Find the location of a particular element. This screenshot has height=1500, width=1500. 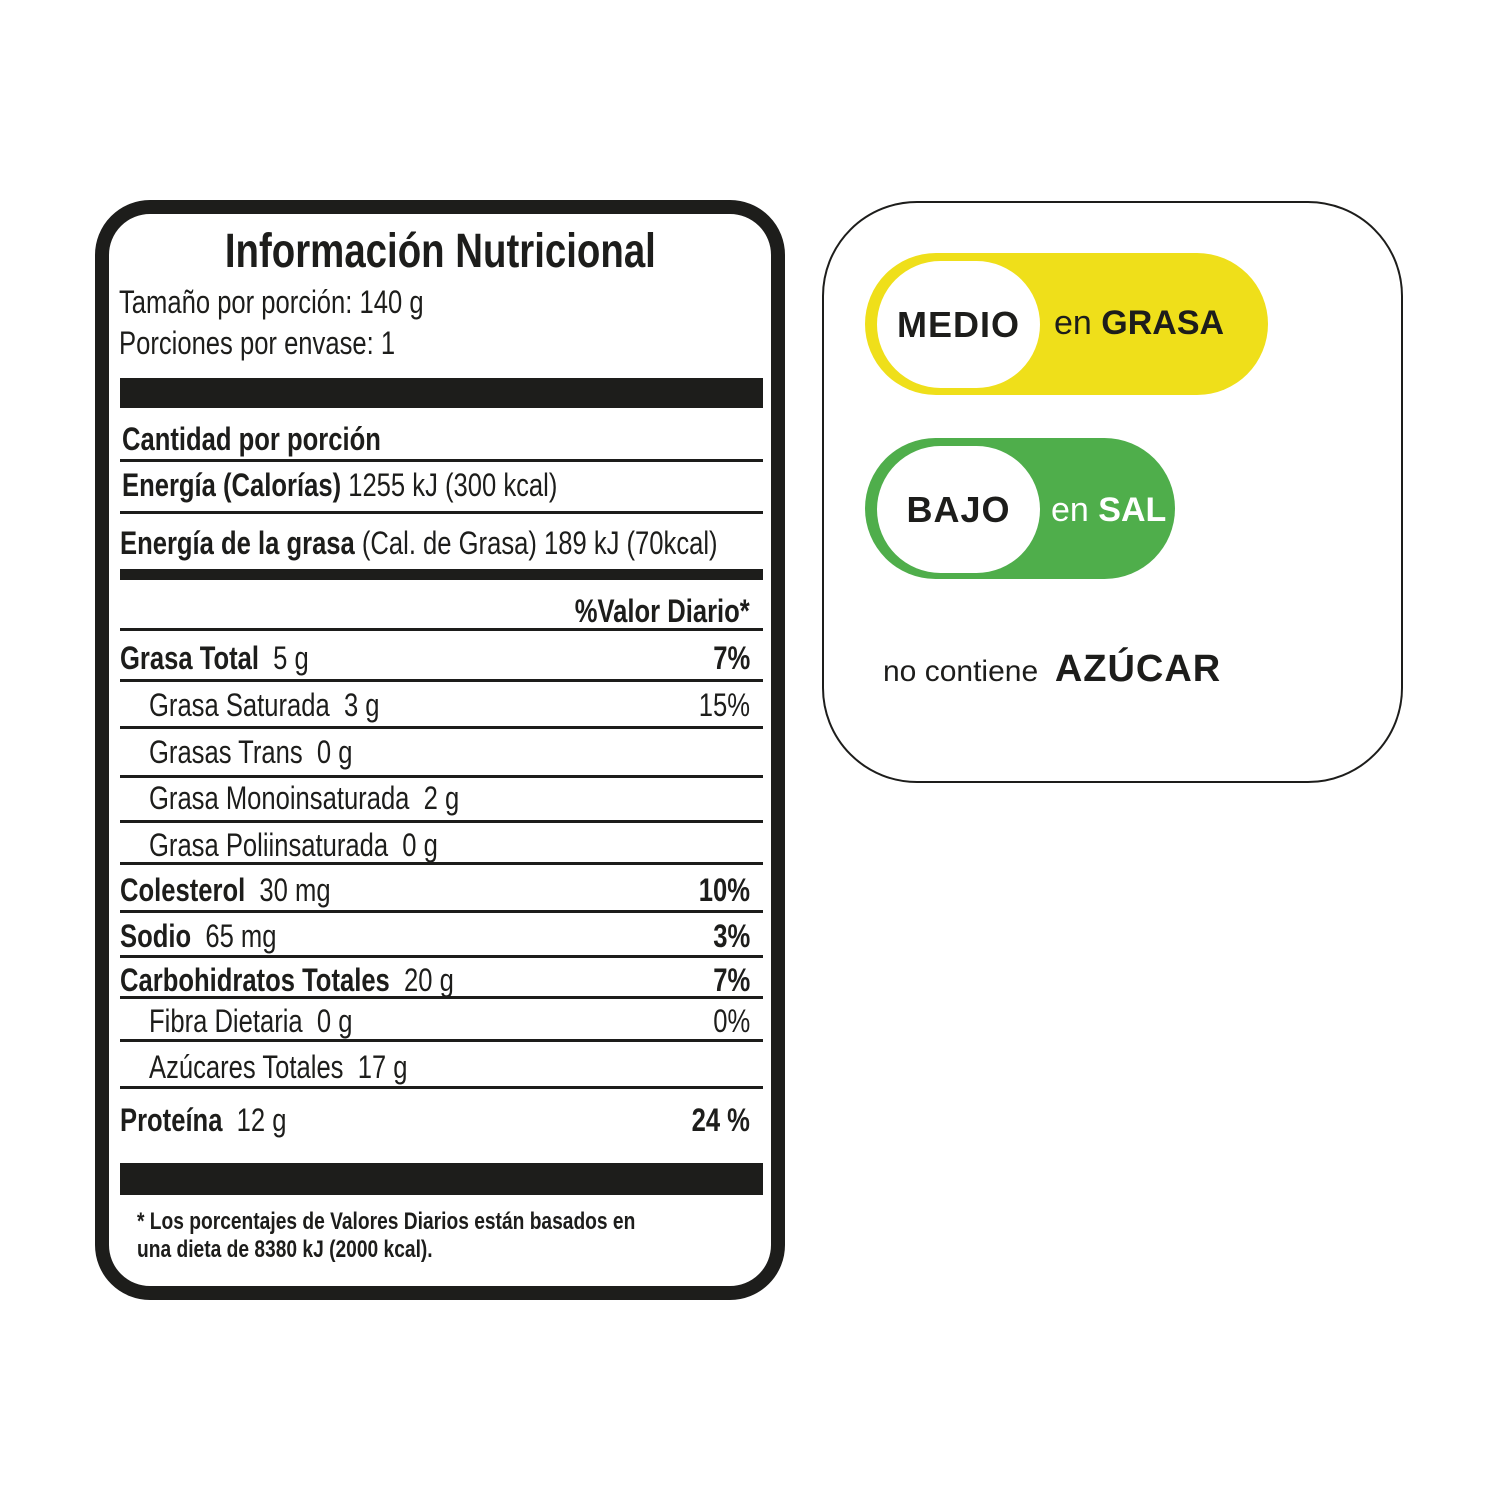

nutrient-name: Grasa Poliinsaturada is located at coordinates (269, 845).